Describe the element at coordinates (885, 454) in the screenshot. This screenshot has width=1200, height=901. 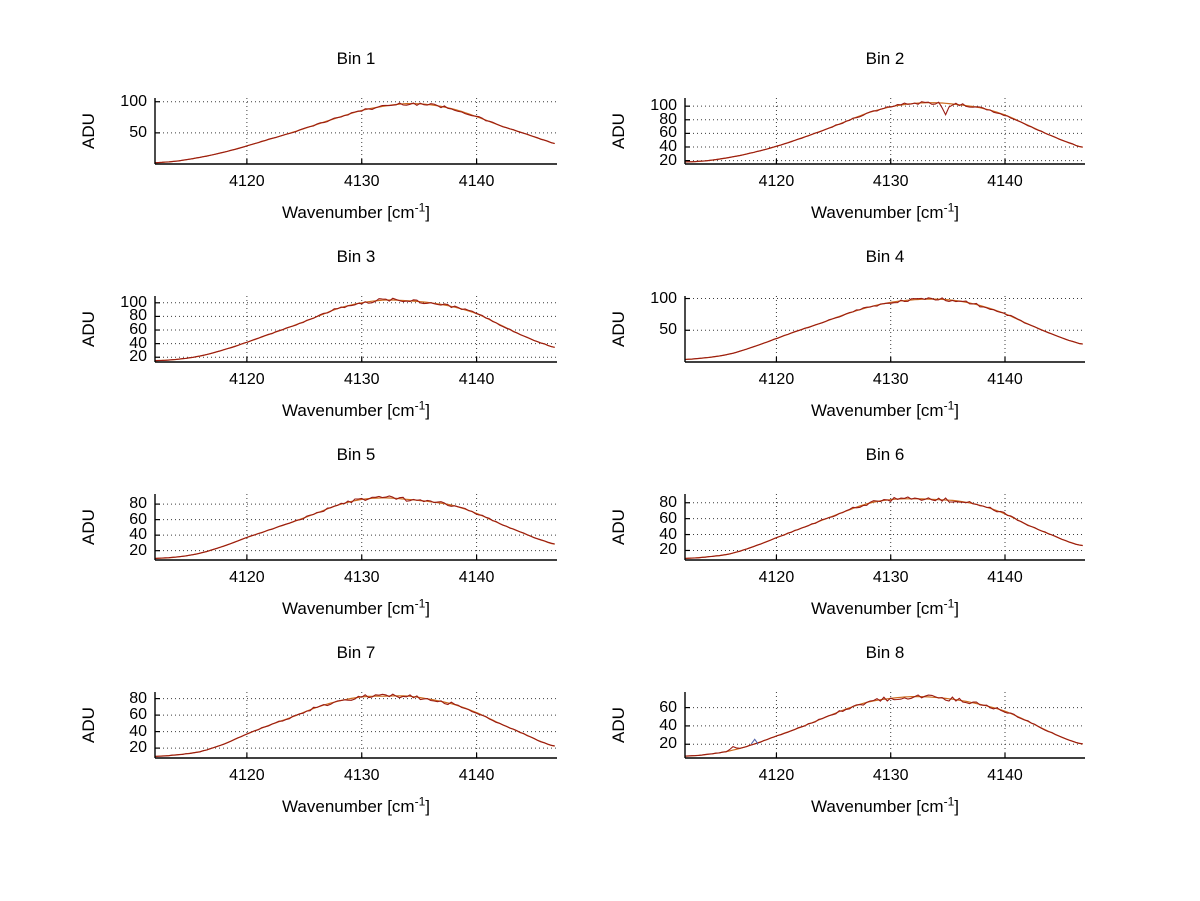
I see `subplot-title: Bin 6` at that location.